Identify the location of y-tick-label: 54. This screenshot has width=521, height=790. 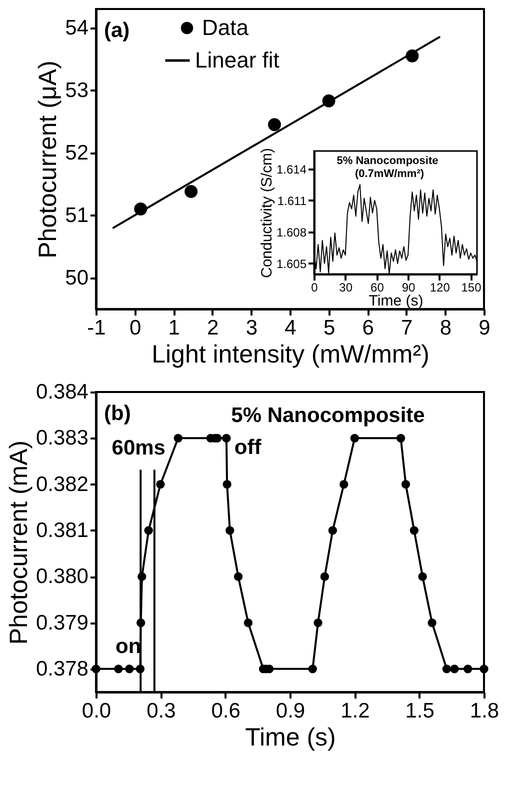
(77, 28).